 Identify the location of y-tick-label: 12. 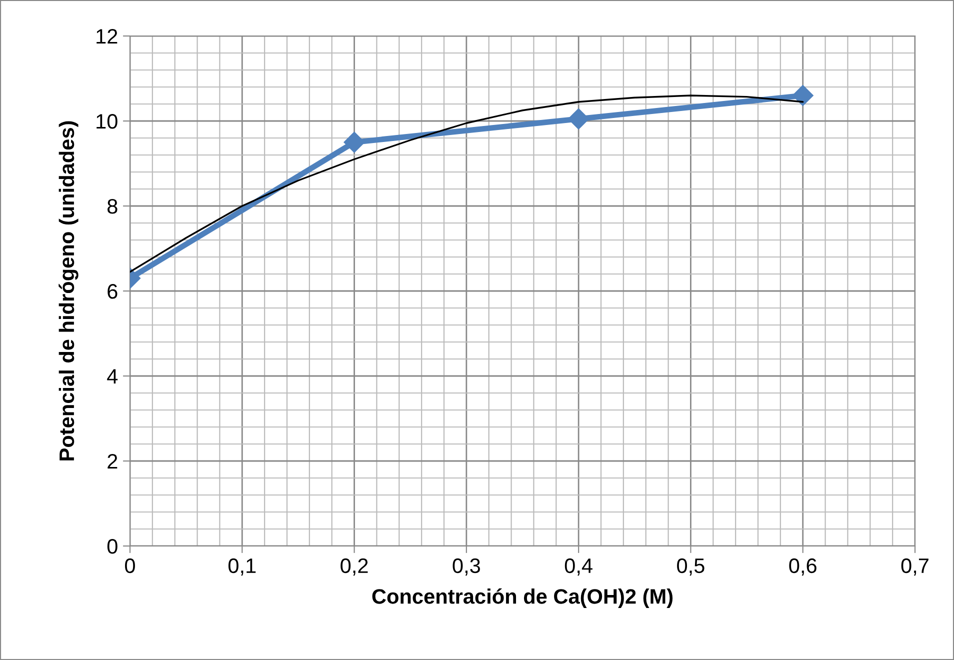
(107, 36).